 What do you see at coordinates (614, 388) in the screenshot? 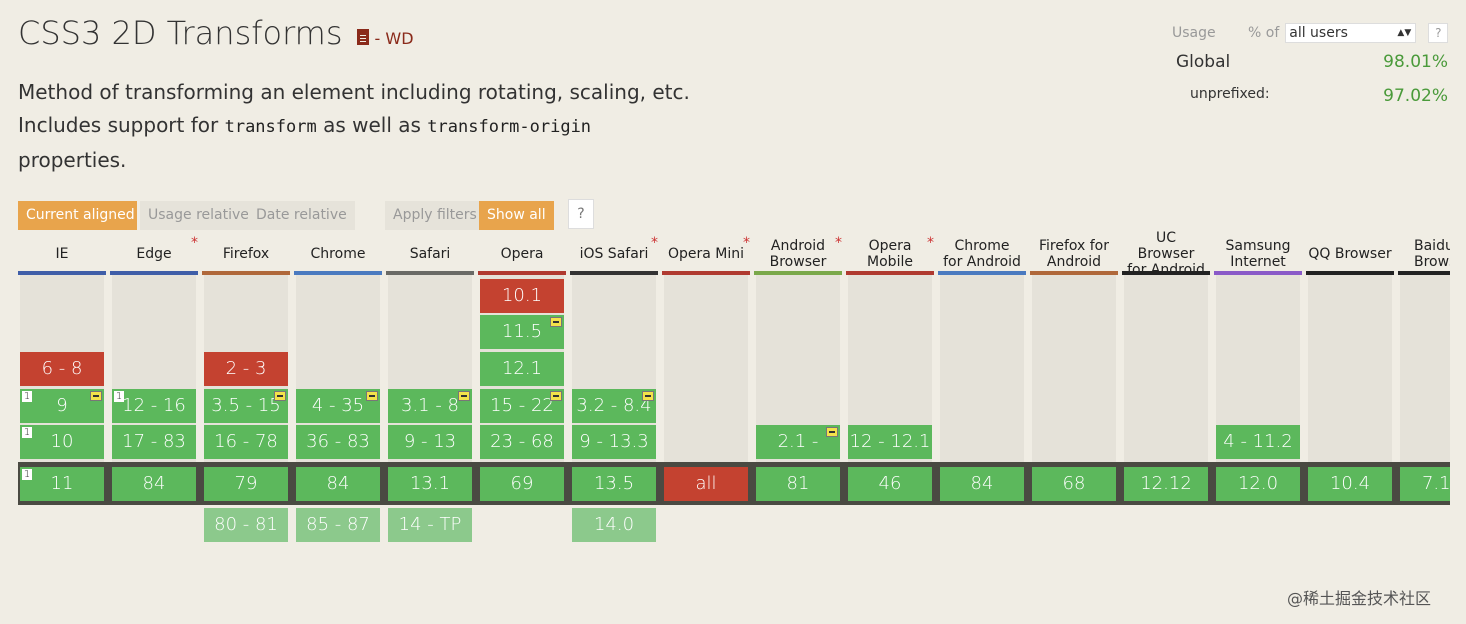
I see `browser-column-ios-safari: iOS Safari * 3.2 - 8.4 9 - 13.3 13.5 14.0` at bounding box center [614, 388].